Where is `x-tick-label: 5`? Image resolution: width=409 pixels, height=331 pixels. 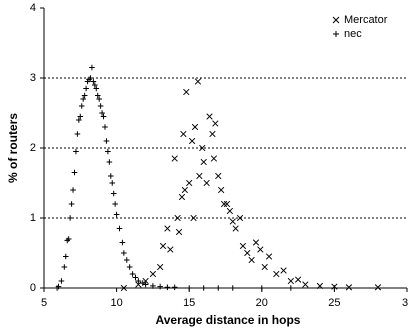
x-tick-label: 5 is located at coordinates (44, 303).